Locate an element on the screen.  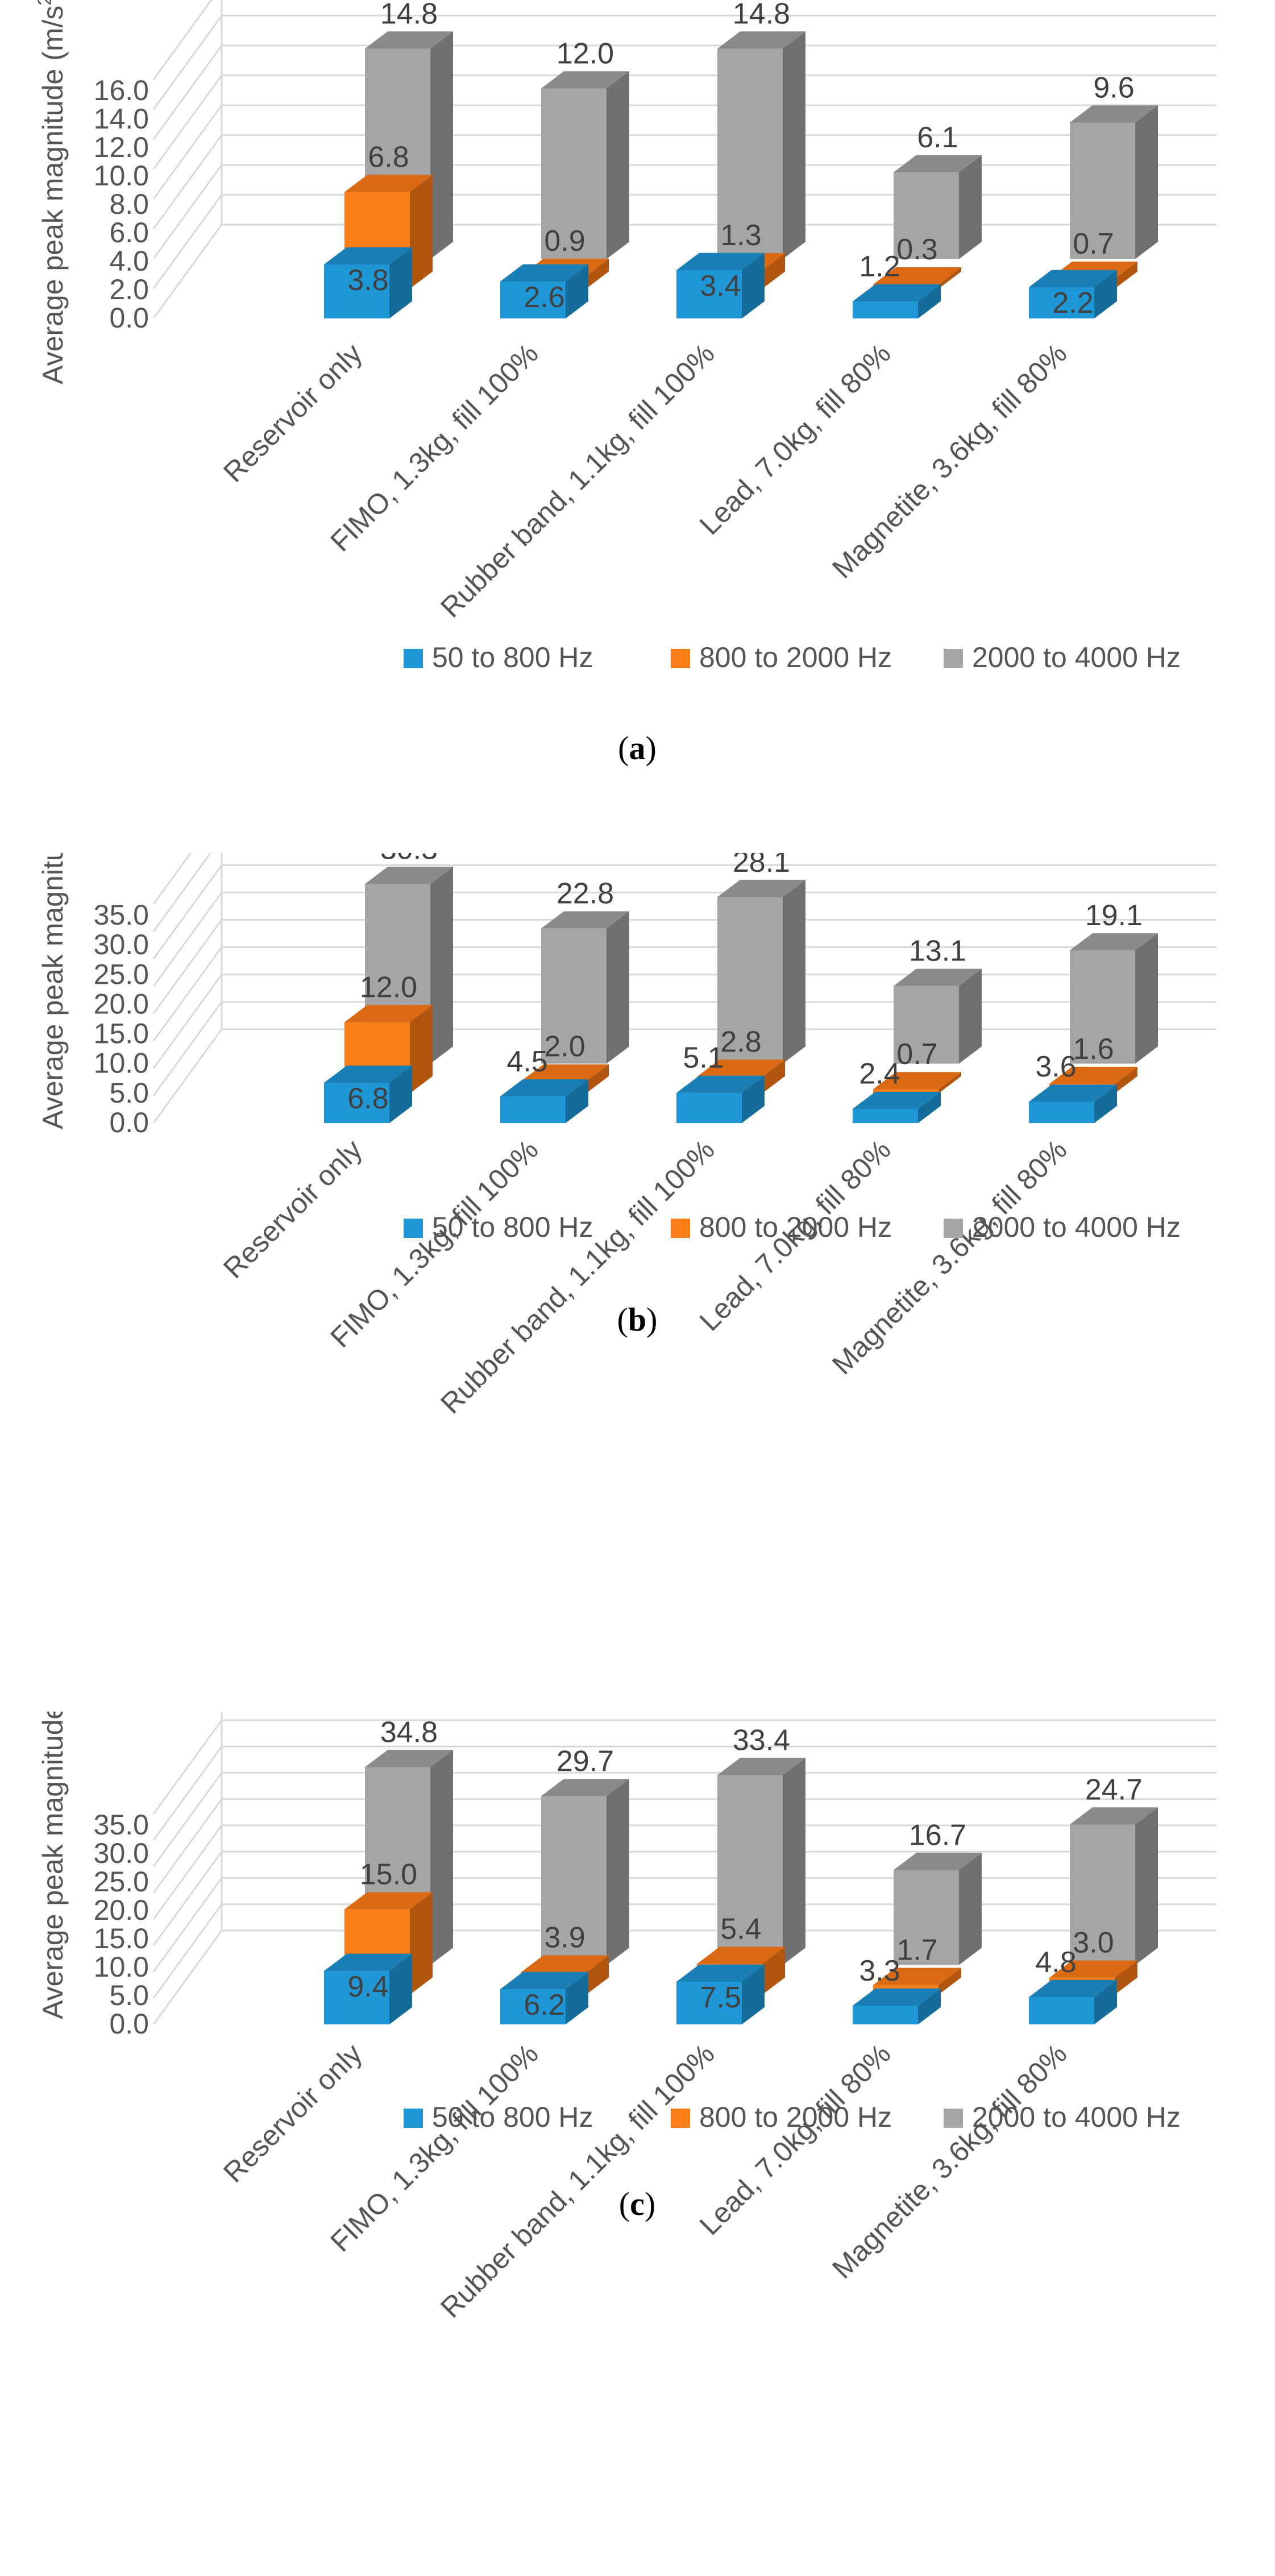
data-label: 2.8 is located at coordinates (740, 1041).